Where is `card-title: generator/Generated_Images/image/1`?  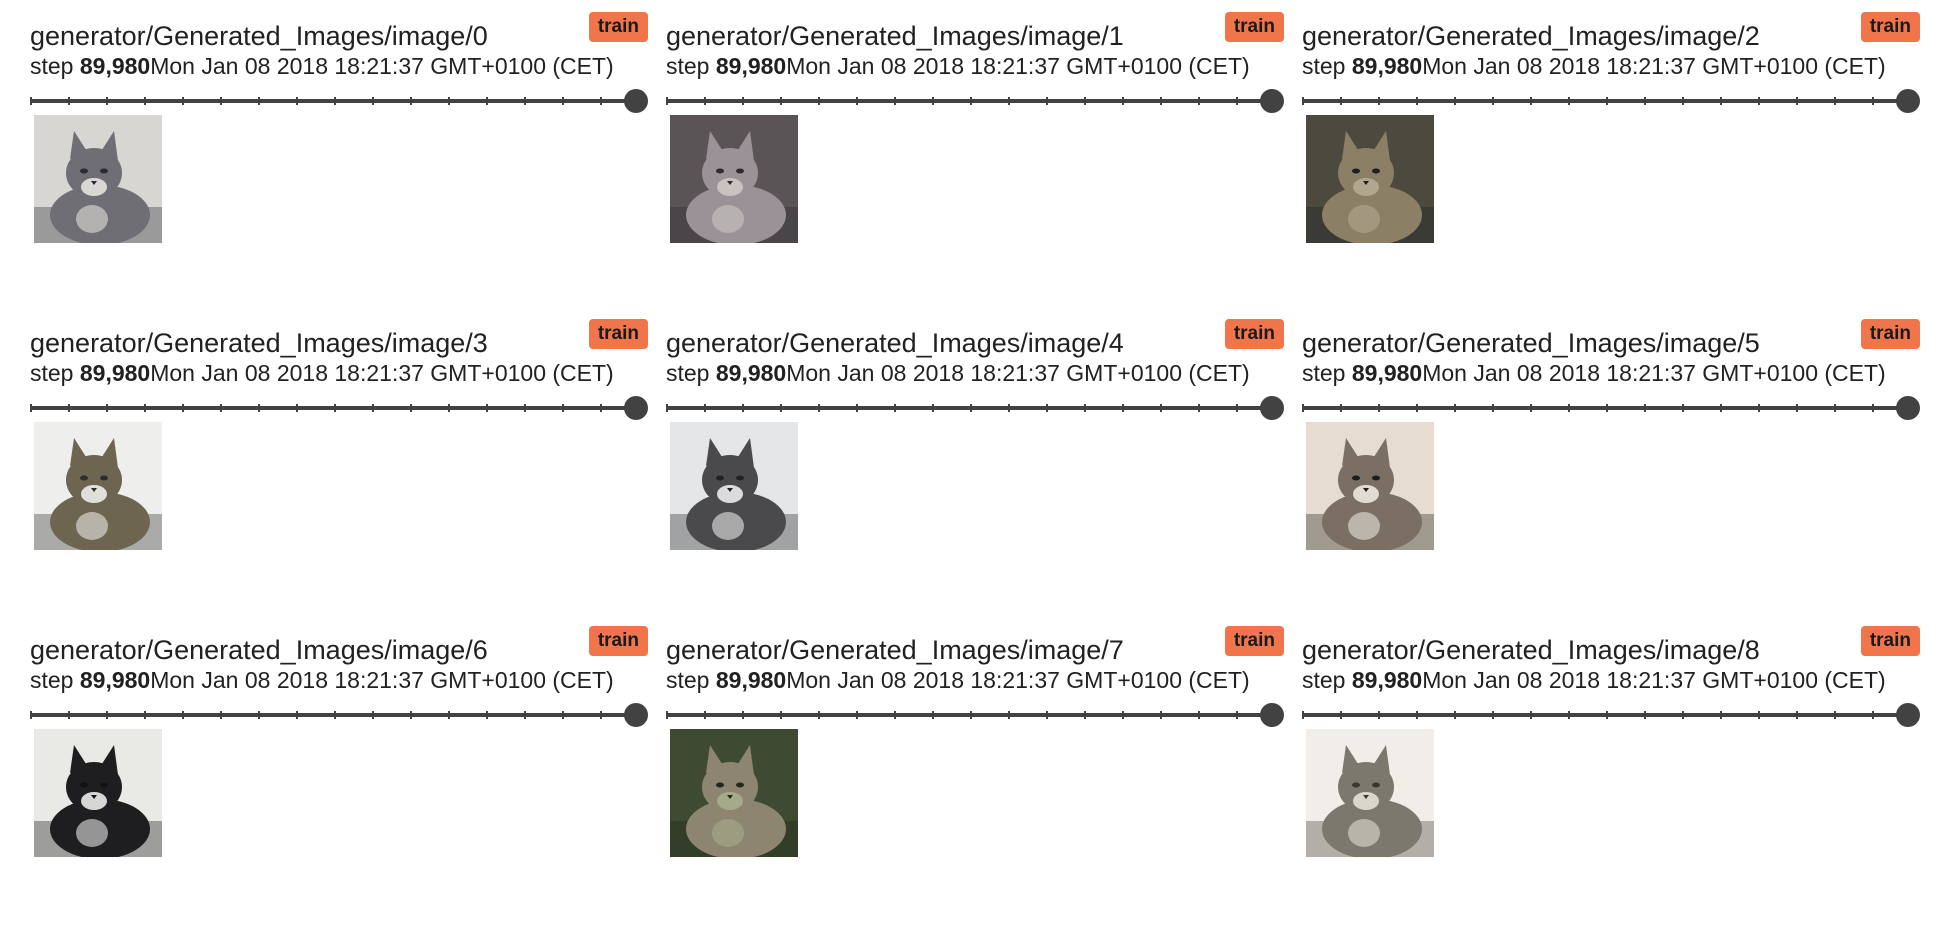
card-title: generator/Generated_Images/image/1 is located at coordinates (895, 36).